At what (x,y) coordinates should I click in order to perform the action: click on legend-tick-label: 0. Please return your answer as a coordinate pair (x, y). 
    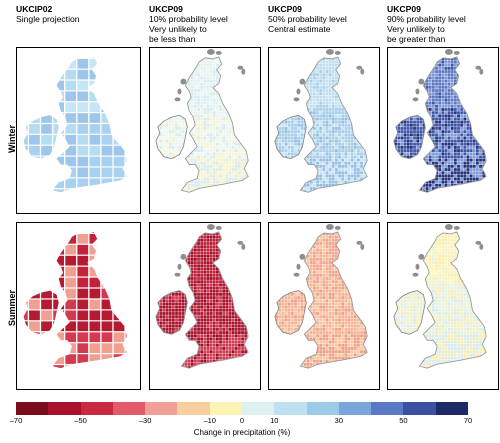
    Looking at the image, I should click on (242, 420).